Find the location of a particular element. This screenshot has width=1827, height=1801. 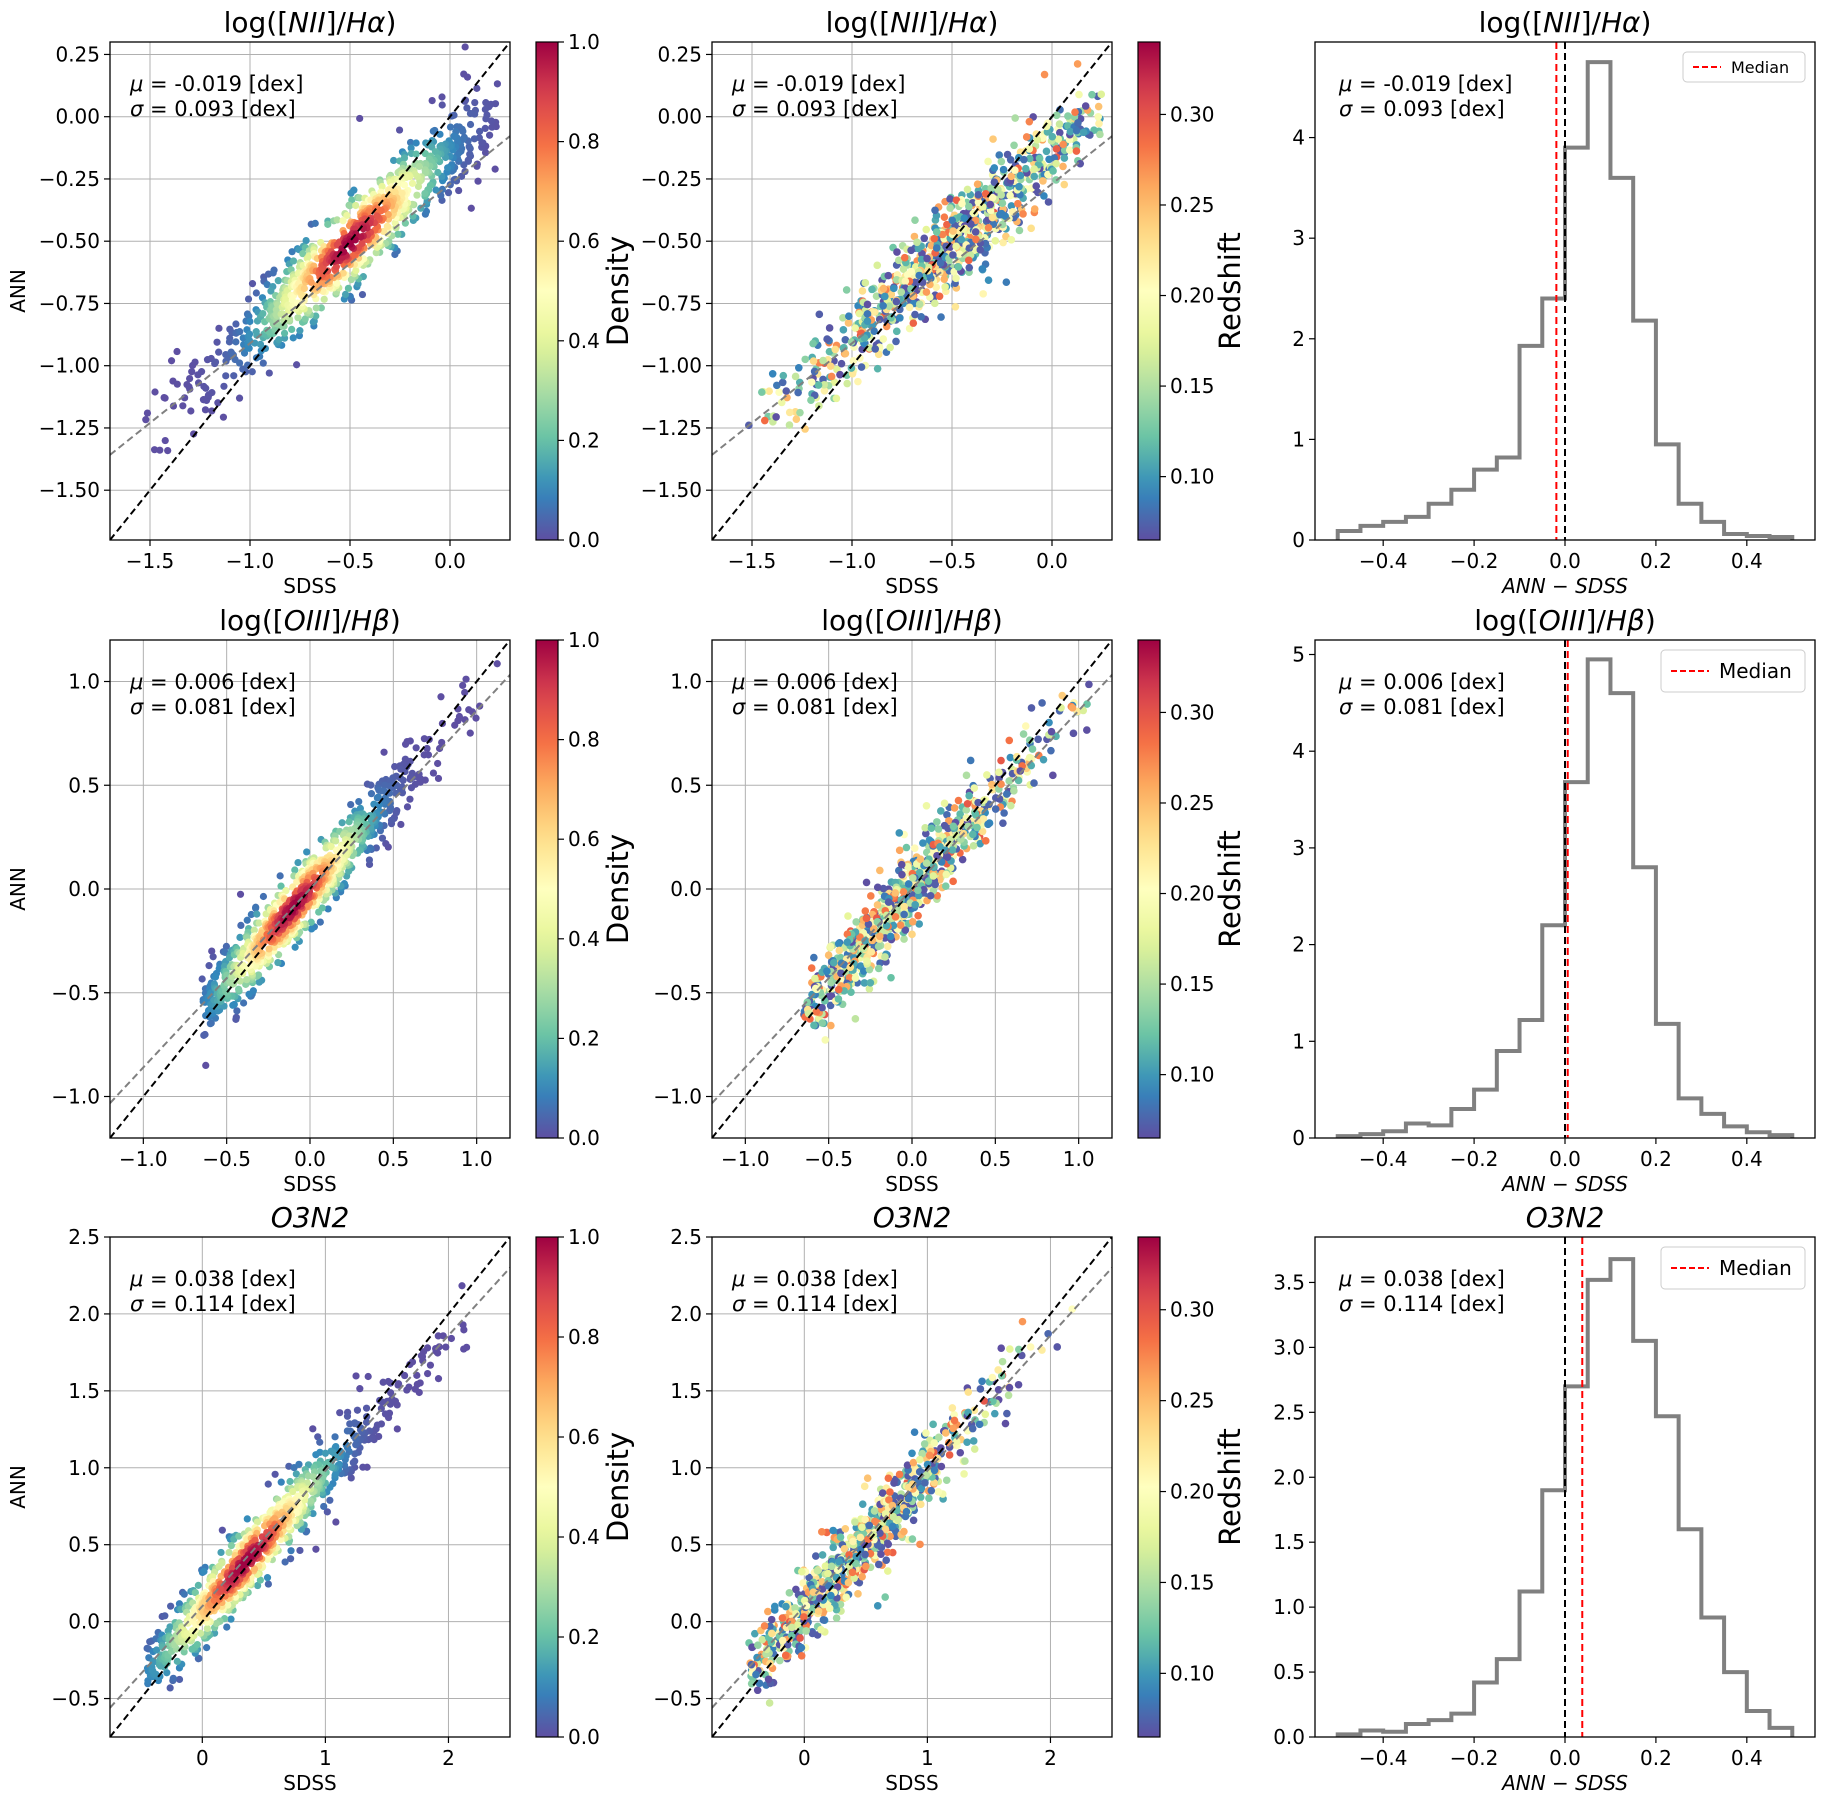

y-tick-label: 1 is located at coordinates (1298, 439).